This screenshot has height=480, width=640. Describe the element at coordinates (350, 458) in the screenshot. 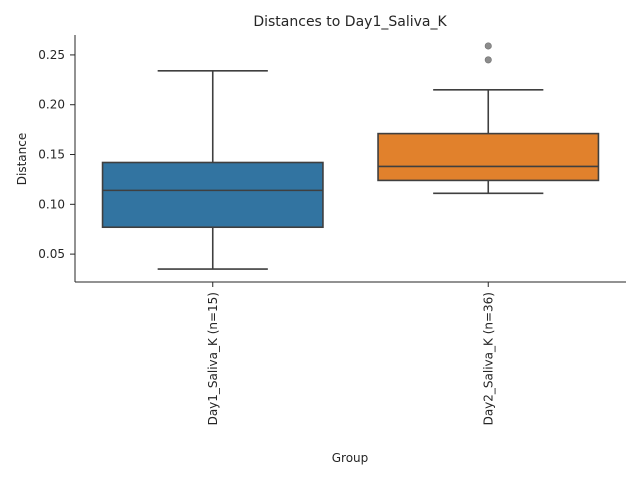

I see `x-axis-label: Group` at that location.